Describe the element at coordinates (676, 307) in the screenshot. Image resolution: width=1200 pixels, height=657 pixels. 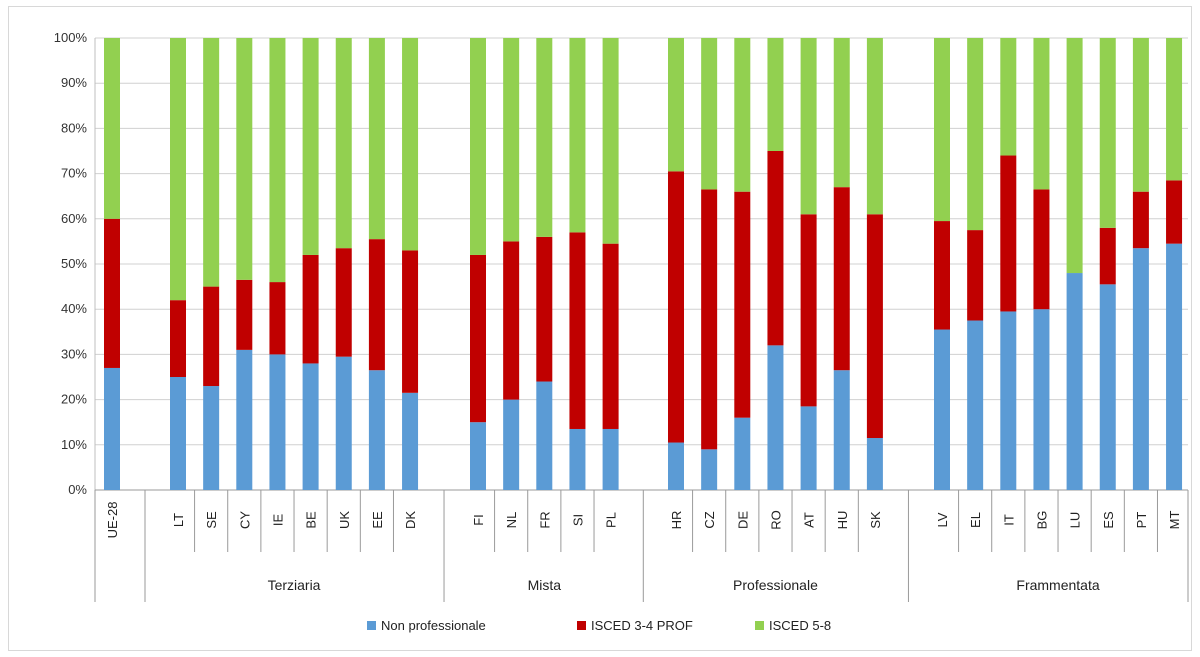
I see `bar-hr-isced-3-4-prof` at that location.